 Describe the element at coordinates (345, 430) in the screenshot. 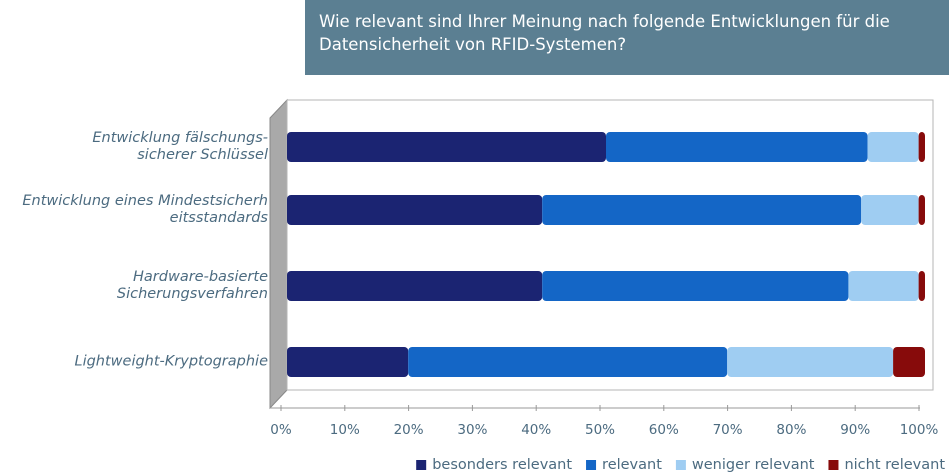

I see `x-tick-label: 10%` at that location.